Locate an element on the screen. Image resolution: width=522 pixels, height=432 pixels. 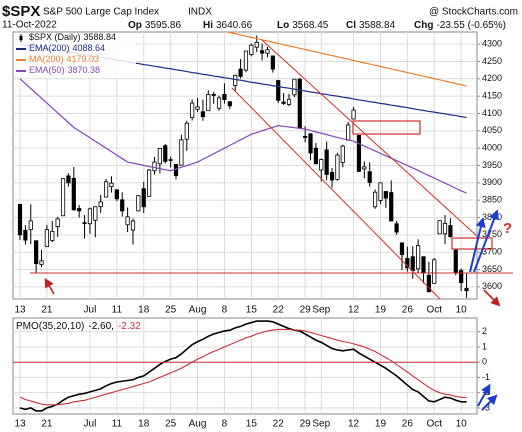
arrow-low is located at coordinates (49, 286).